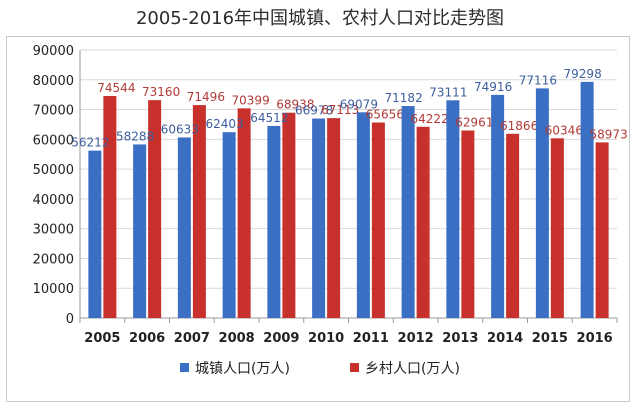 This screenshot has height=409, width=640. What do you see at coordinates (53, 140) in the screenshot?
I see `y-tick-label: 60000` at bounding box center [53, 140].